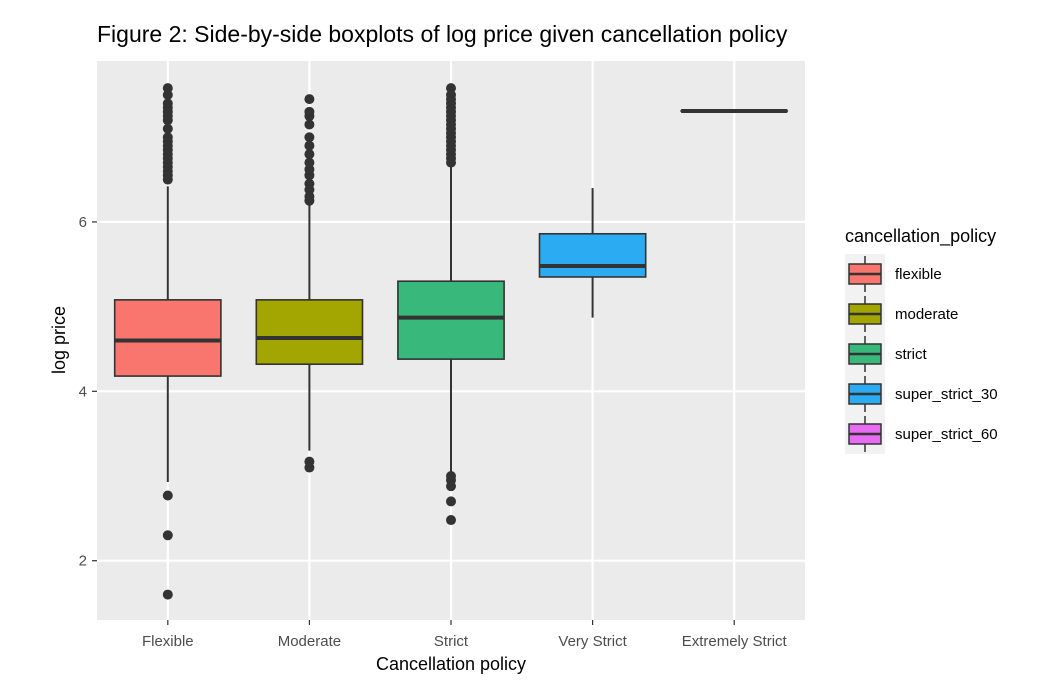 The width and height of the screenshot is (1063, 684). Describe the element at coordinates (918, 274) in the screenshot. I see `legend-label: flexible` at that location.